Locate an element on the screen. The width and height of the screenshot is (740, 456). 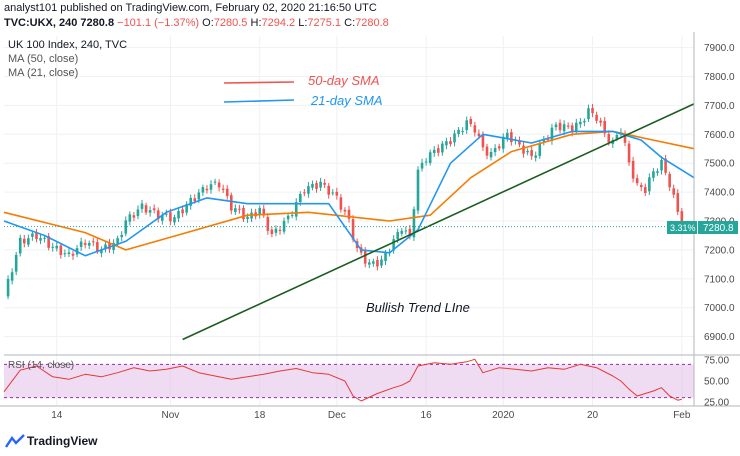
symbol: TVC:UKX, 240 is located at coordinates (41, 23).